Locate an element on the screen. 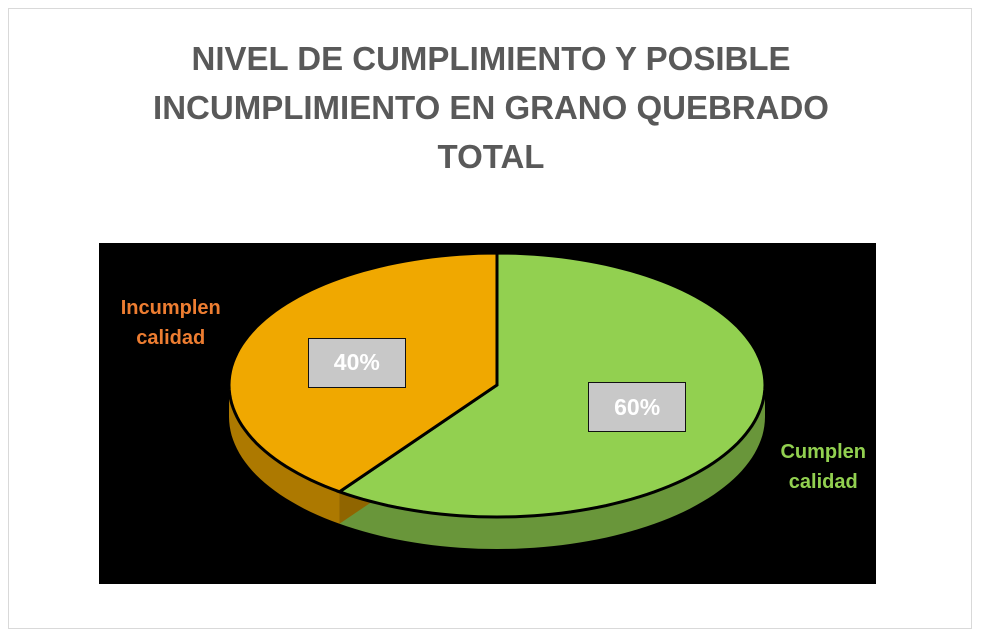 This screenshot has height=637, width=982. category-label: Cumplen calidad is located at coordinates (823, 467).